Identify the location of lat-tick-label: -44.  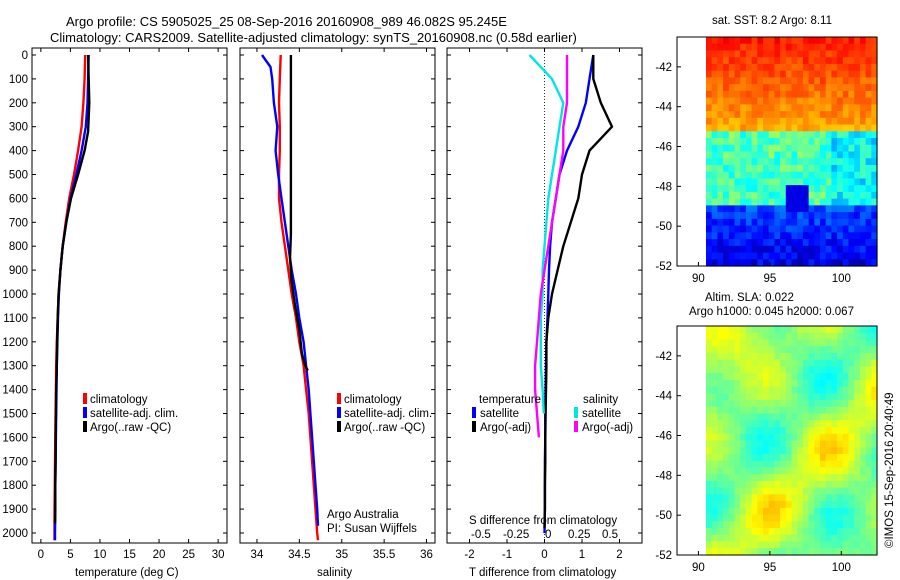
(663, 108).